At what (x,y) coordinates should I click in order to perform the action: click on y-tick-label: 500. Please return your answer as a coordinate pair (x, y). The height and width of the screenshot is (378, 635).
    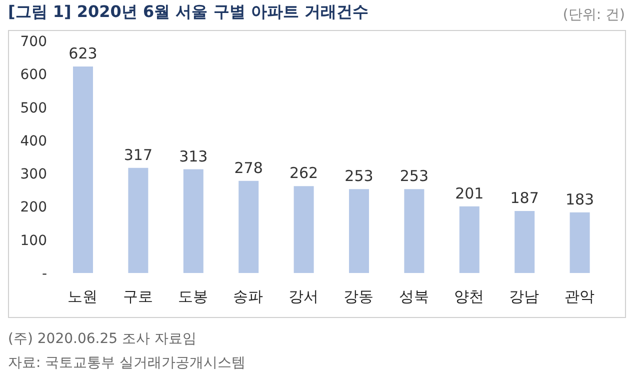
    Looking at the image, I should click on (33, 108).